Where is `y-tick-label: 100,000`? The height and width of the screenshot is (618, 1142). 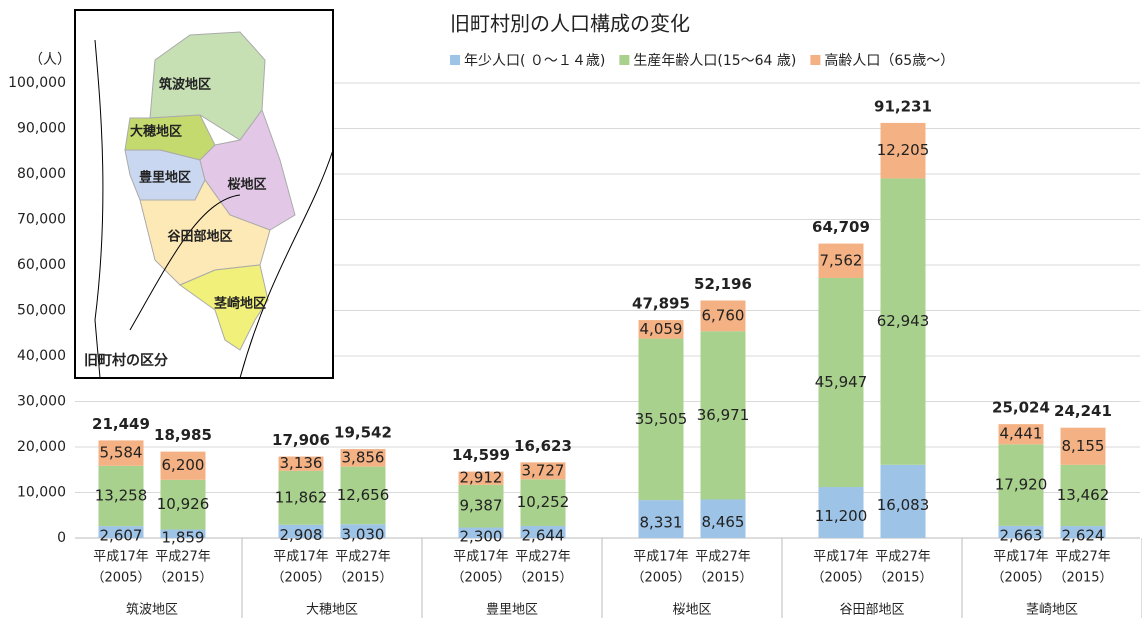
y-tick-label: 100,000 is located at coordinates (37, 83).